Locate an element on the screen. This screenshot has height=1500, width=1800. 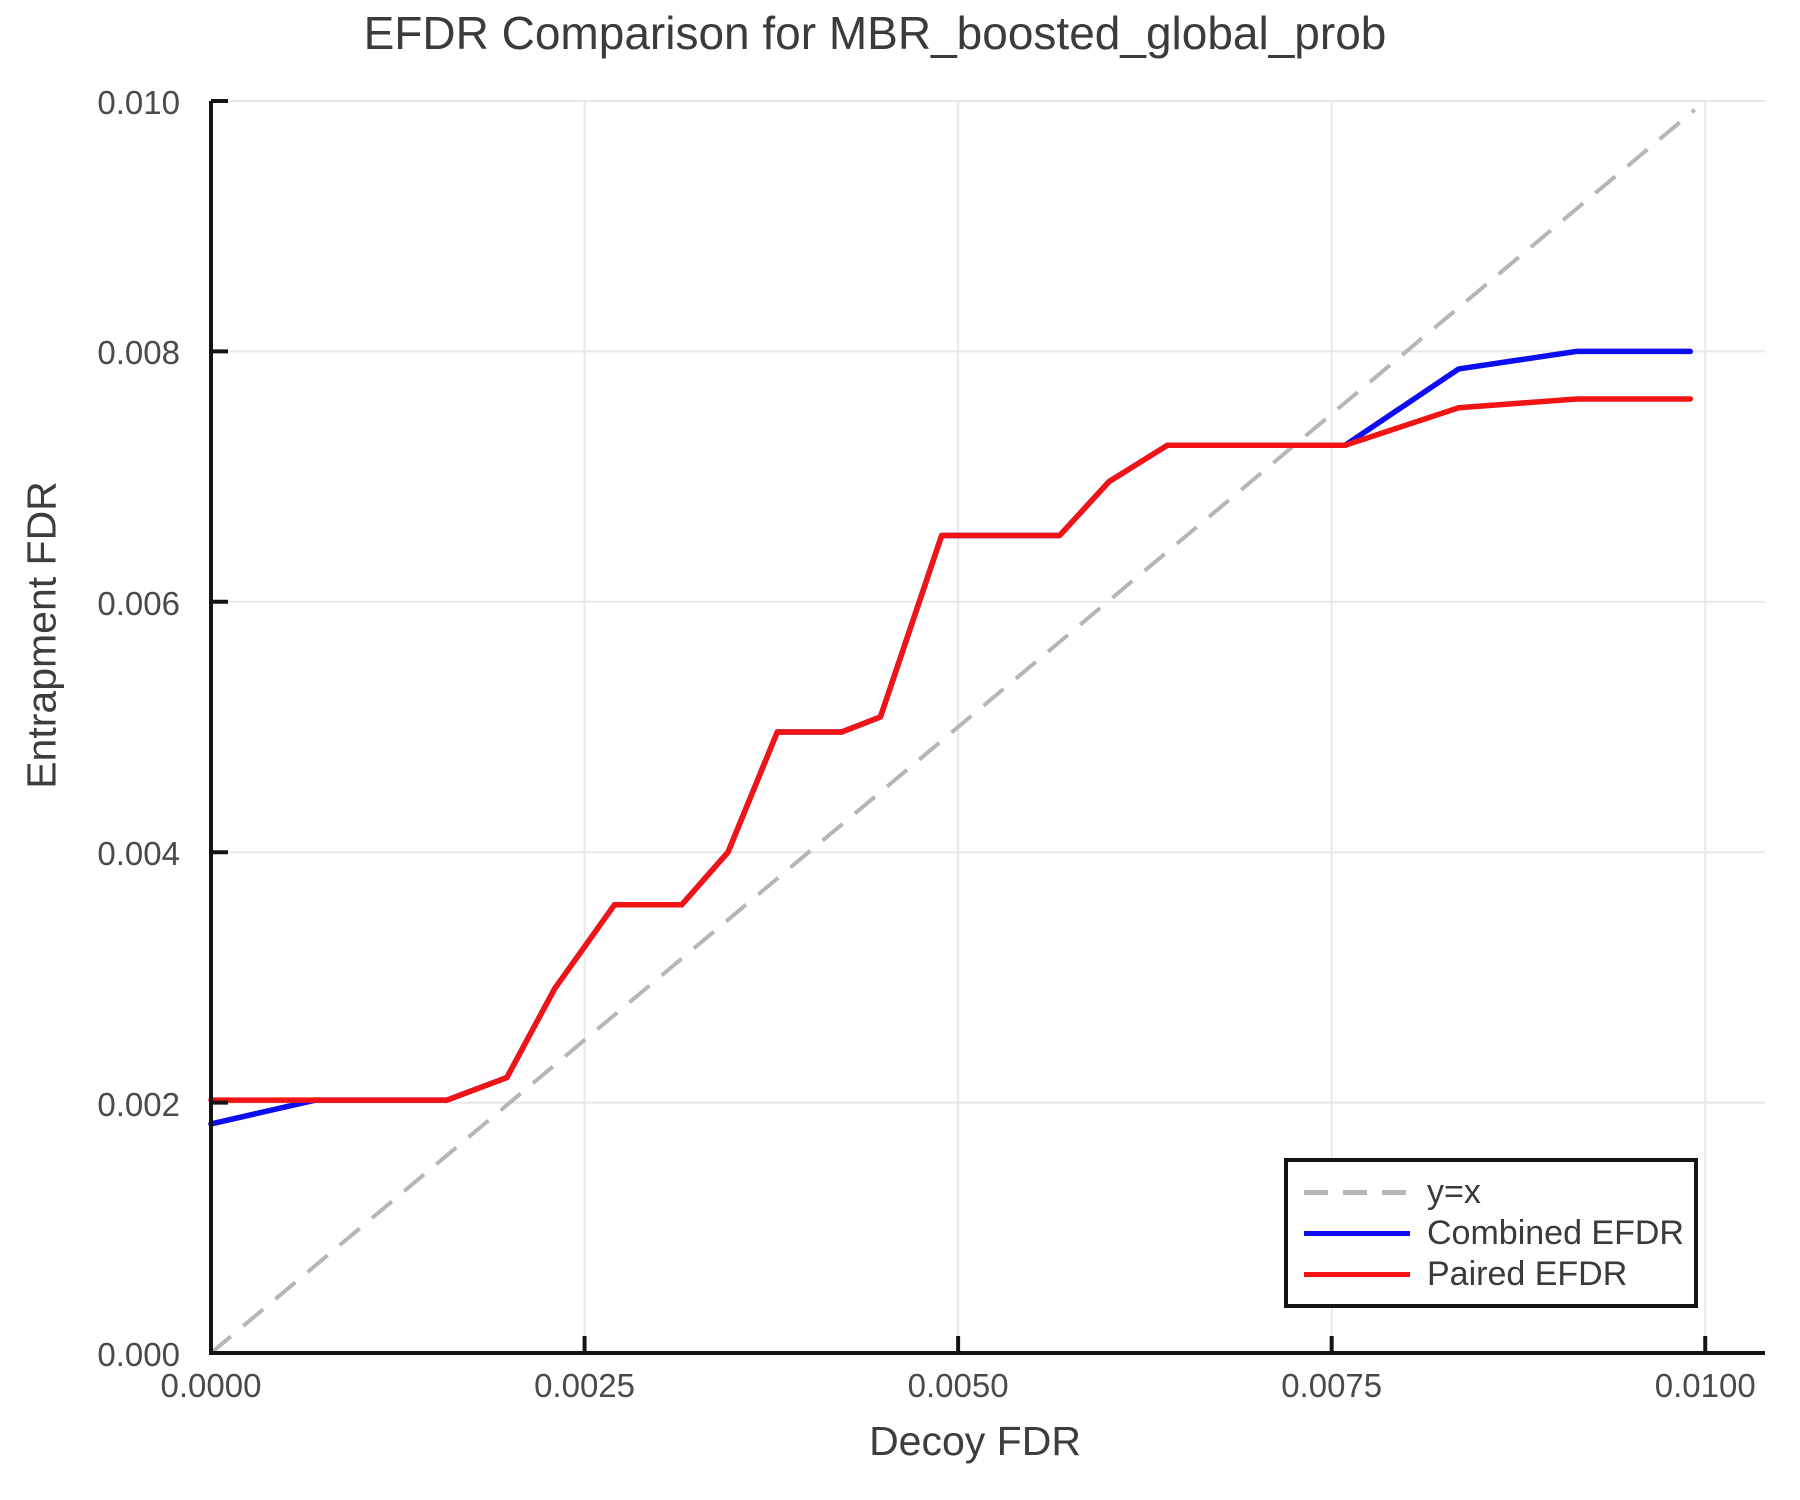
legend-row-combined-efdr: Combined EFDR is located at coordinates (1499, 1233).